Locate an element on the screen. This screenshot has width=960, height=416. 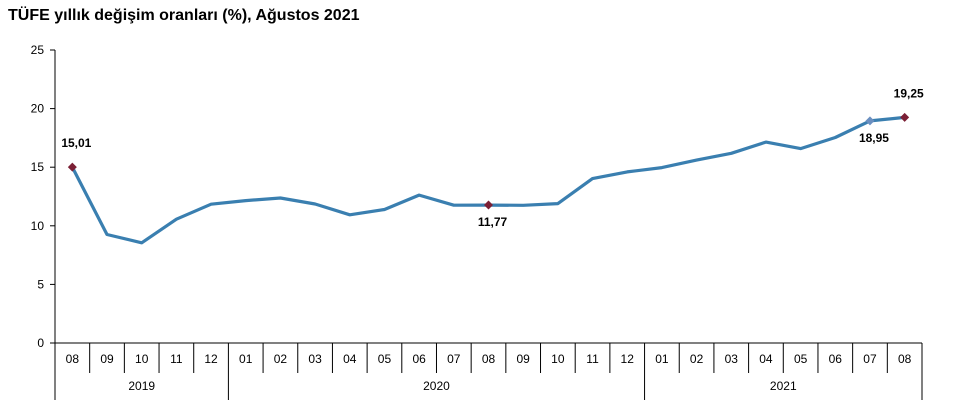
year-label: 2019 is located at coordinates (141, 386).